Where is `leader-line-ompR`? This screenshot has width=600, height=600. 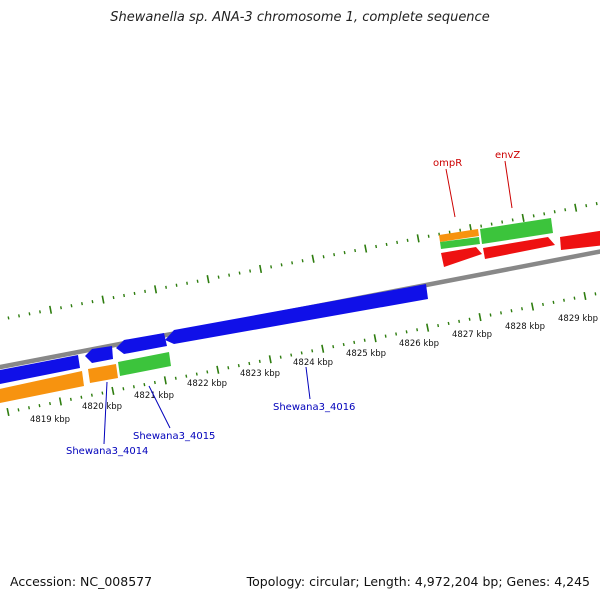 leader-line-ompR is located at coordinates (450, 193).